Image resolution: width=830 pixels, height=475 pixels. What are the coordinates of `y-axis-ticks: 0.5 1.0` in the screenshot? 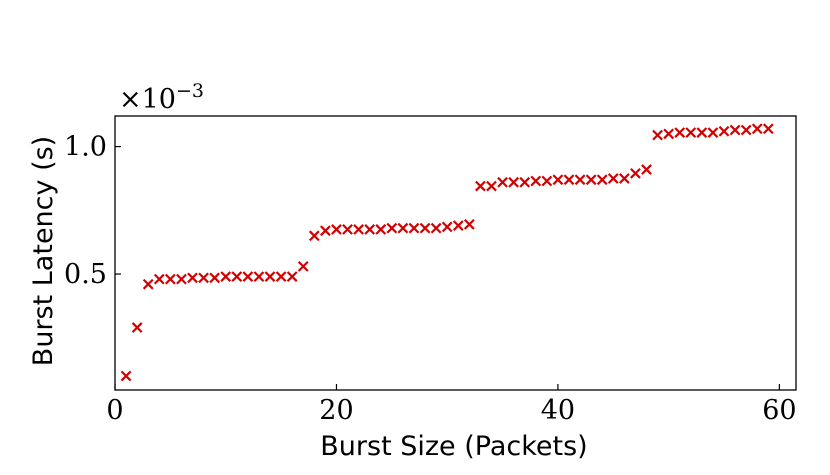 It's located at (92, 211).